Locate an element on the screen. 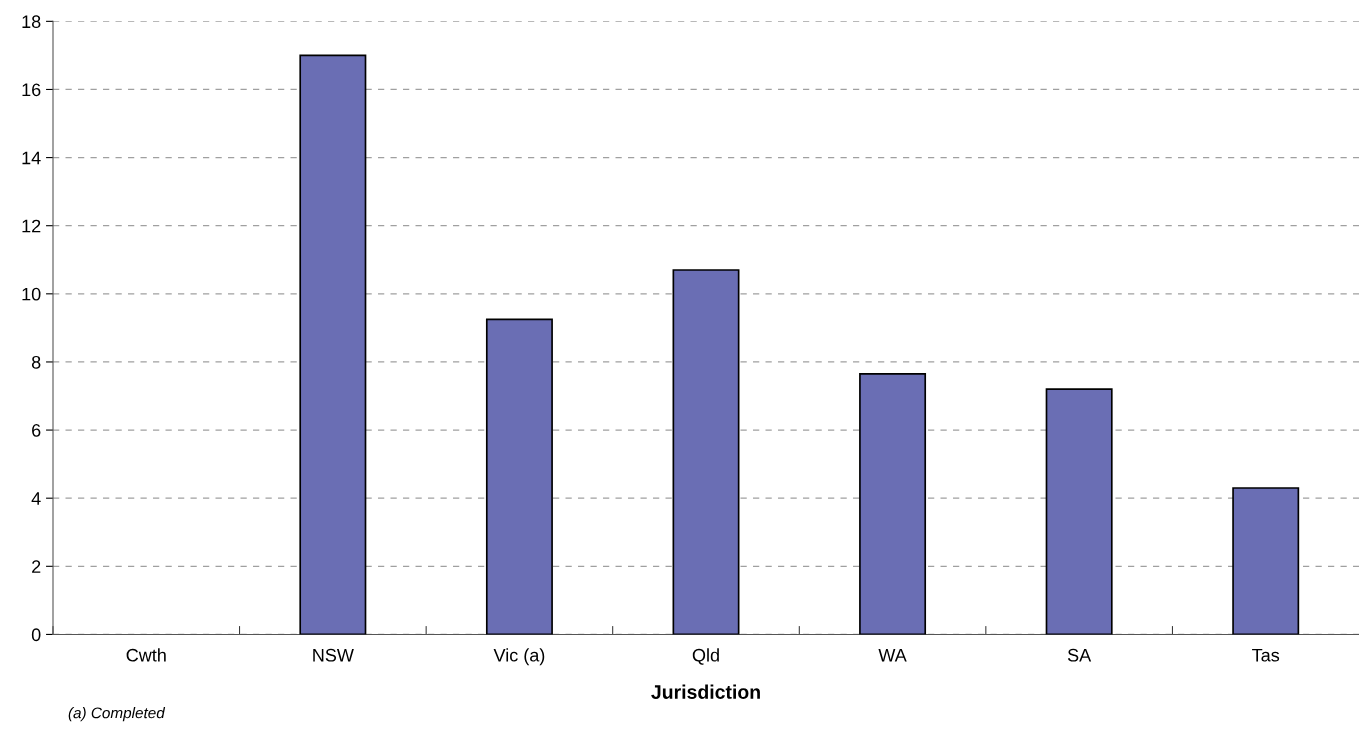 Image resolution: width=1359 pixels, height=736 pixels. y-tick-label: 2 is located at coordinates (36, 566).